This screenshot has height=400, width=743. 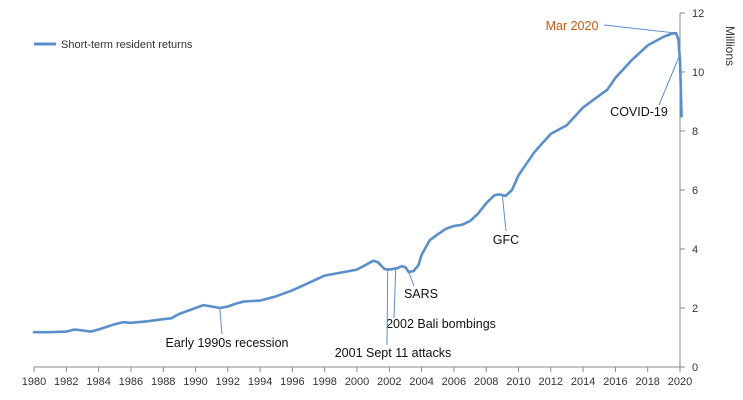 I want to click on y-tick-label: 6, so click(x=695, y=191).